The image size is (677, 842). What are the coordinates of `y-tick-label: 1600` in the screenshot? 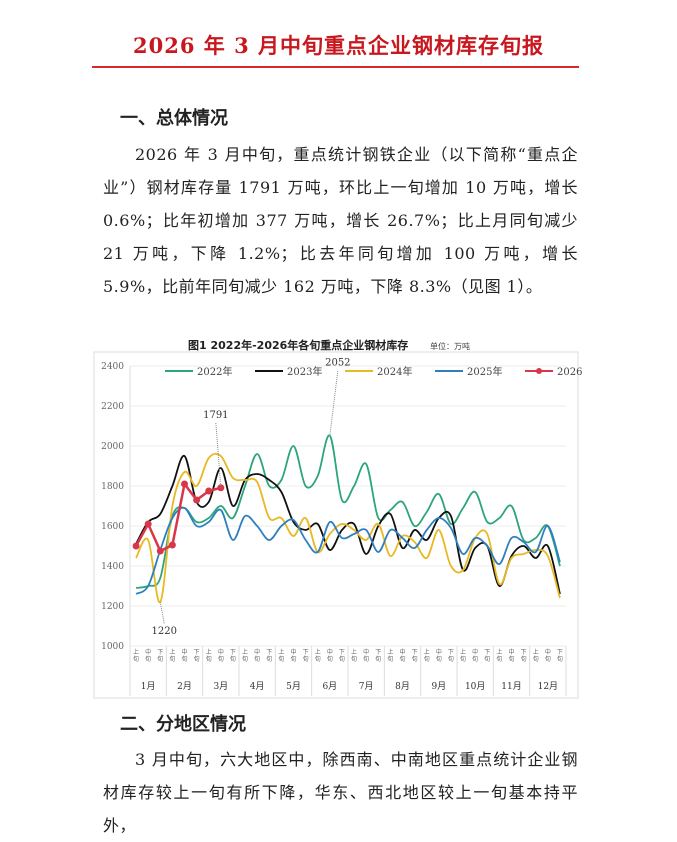 It's located at (112, 527).